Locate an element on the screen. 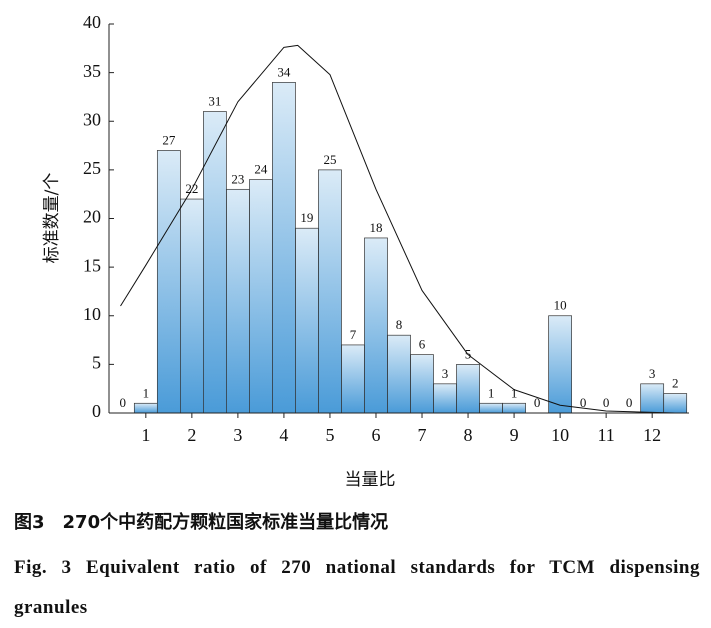 This screenshot has height=628, width=711. value-label: 8 is located at coordinates (399, 324).